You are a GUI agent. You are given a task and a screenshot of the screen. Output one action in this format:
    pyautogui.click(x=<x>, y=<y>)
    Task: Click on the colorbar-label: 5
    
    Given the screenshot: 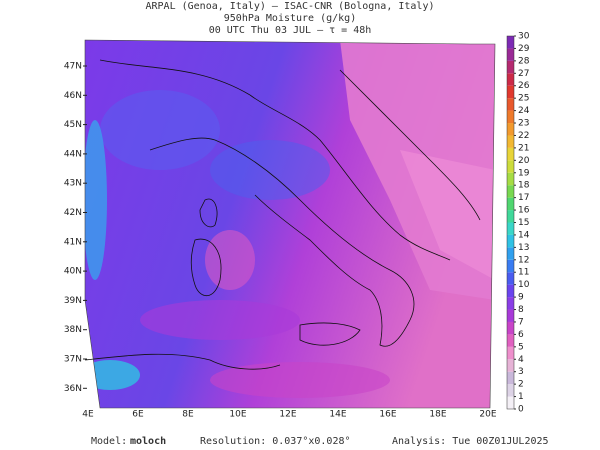 What is the action you would take?
    pyautogui.click(x=521, y=347)
    